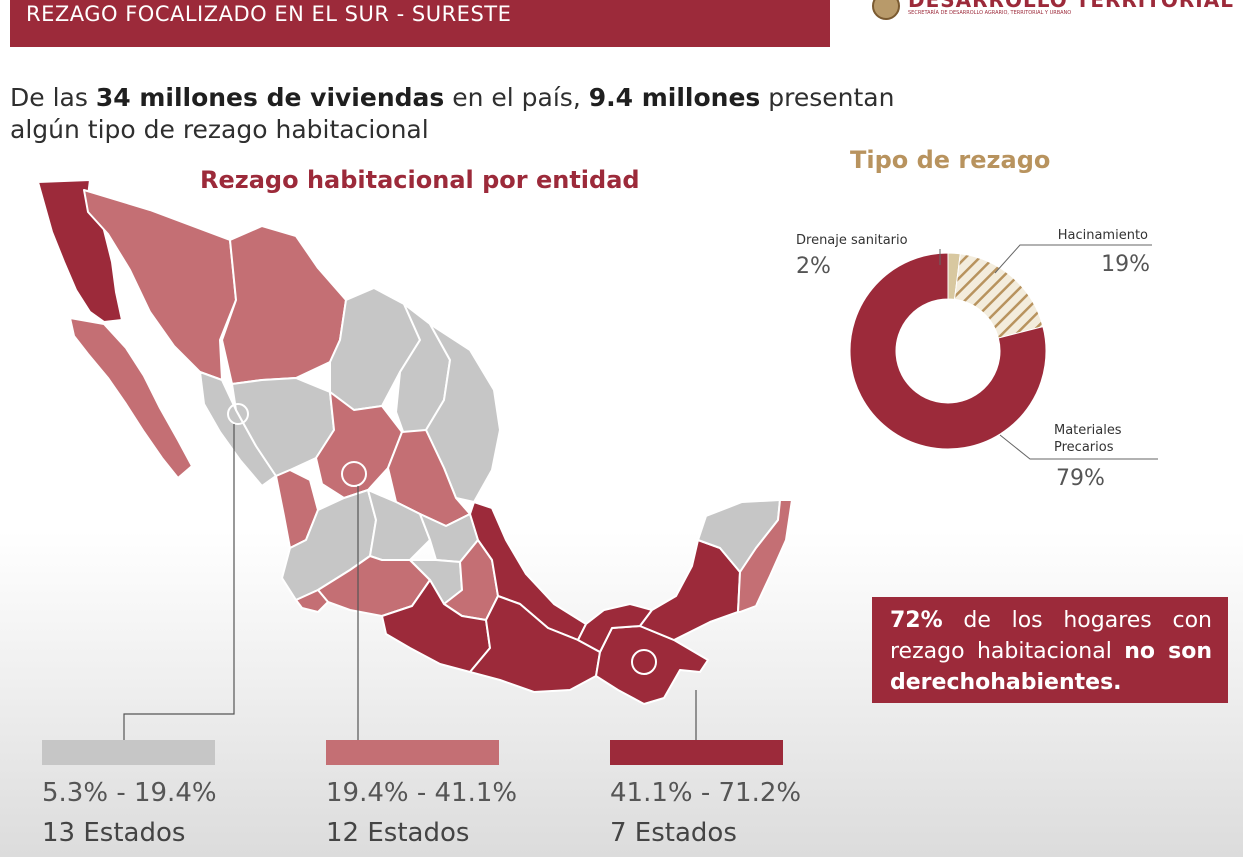 The height and width of the screenshot is (857, 1243). What do you see at coordinates (354, 474) in the screenshot?
I see `marker-circle-mid` at bounding box center [354, 474].